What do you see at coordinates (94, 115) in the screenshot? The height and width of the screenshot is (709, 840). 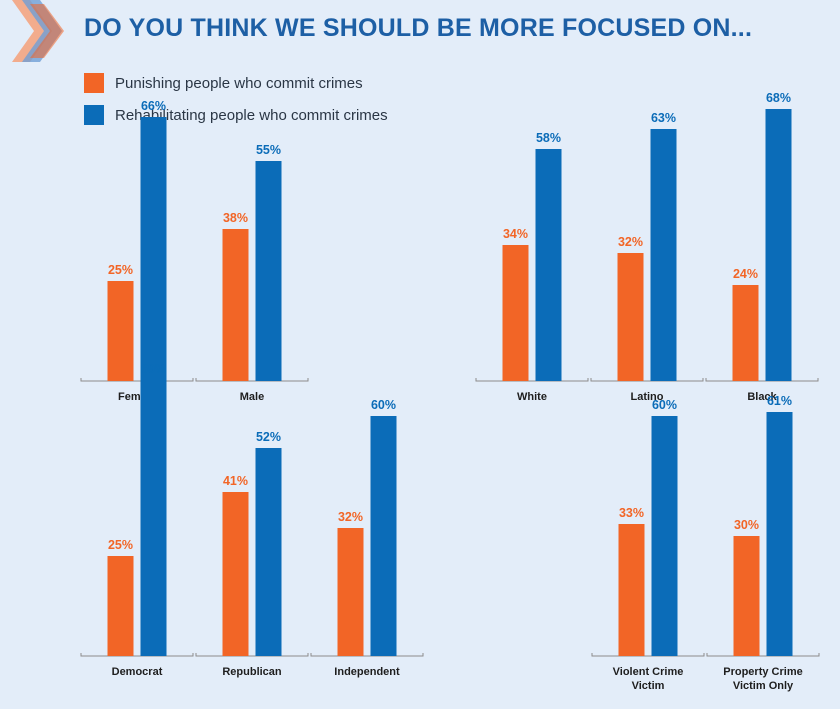 I see `legend-swatch-rehabilitating` at bounding box center [94, 115].